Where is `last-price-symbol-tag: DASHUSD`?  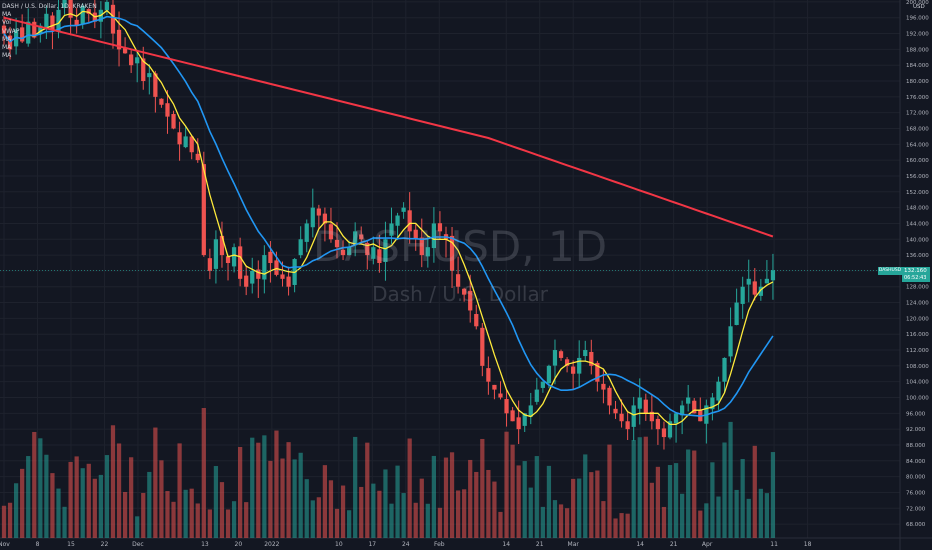
last-price-symbol-tag: DASHUSD is located at coordinates (890, 271).